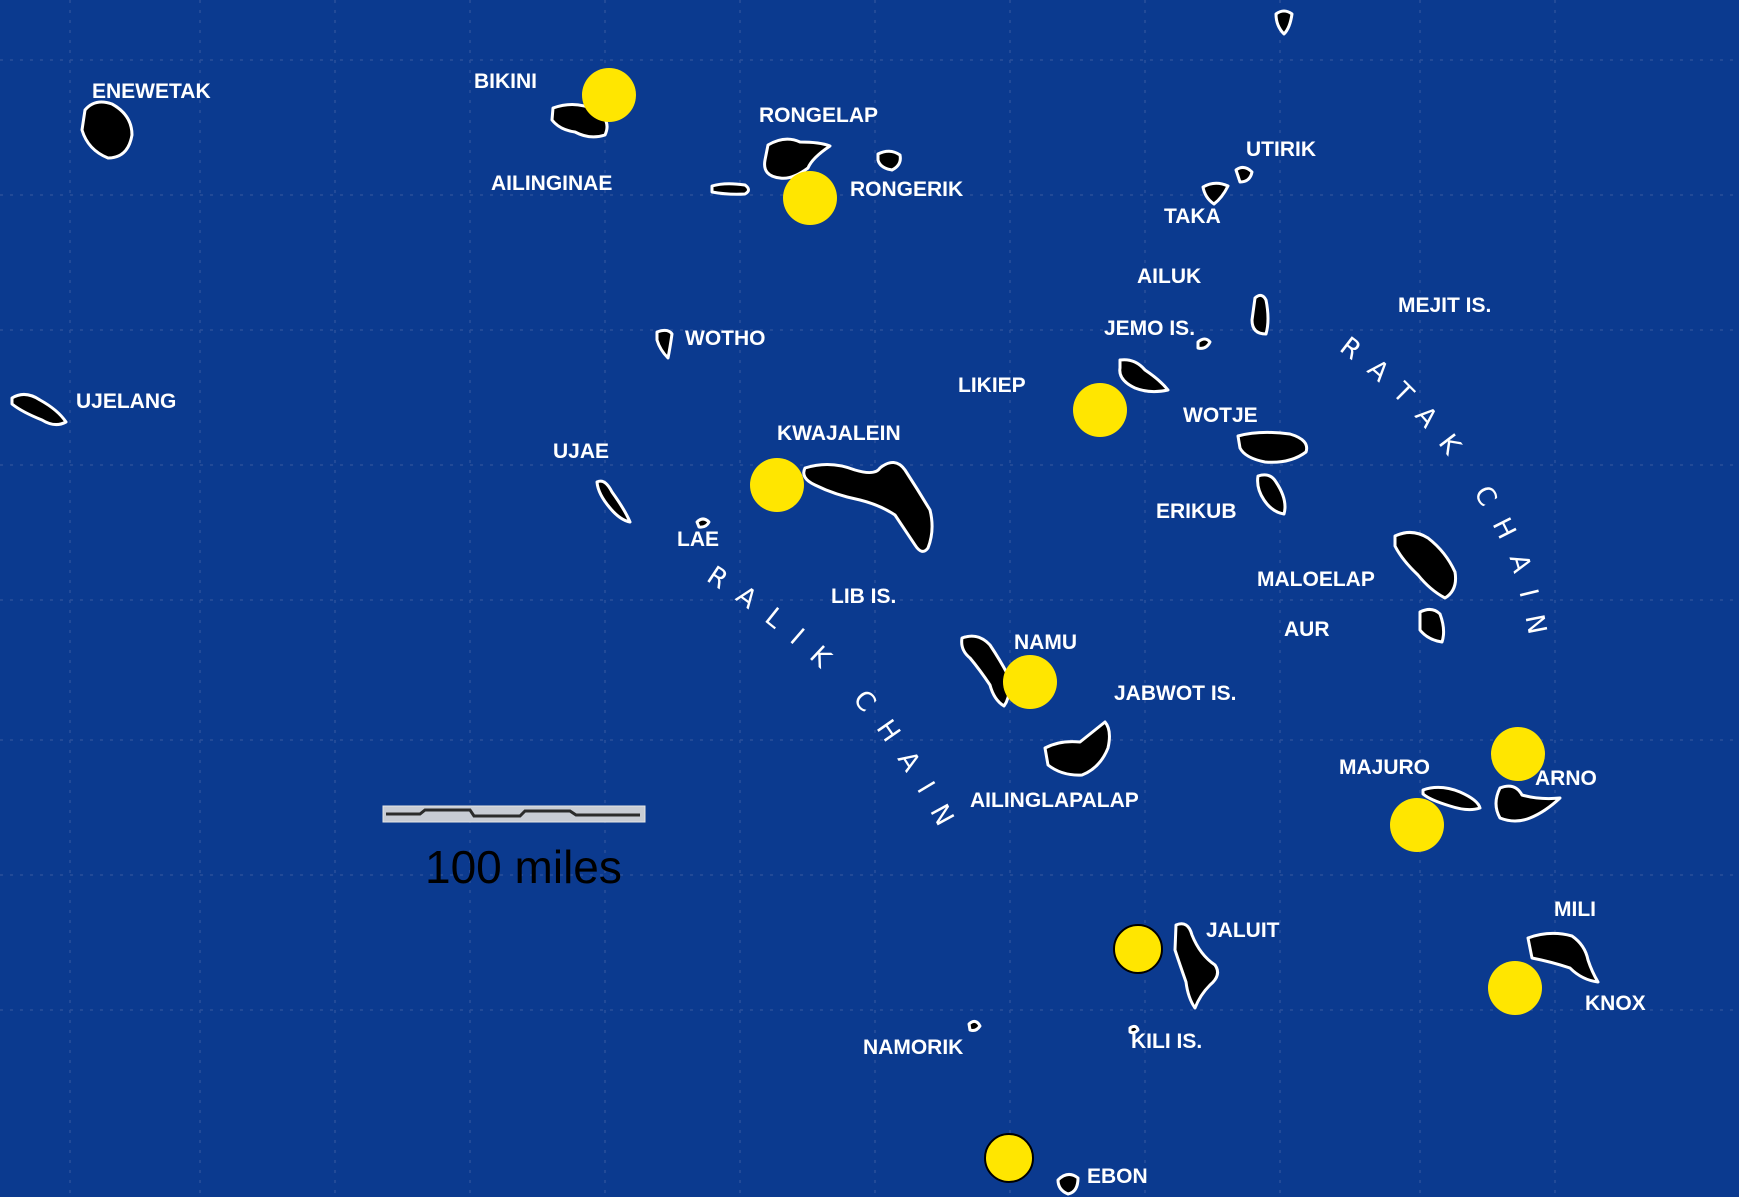 The image size is (1739, 1197). What do you see at coordinates (1054, 800) in the screenshot?
I see `label-ailinglapalap: AILINGLAPALAP` at bounding box center [1054, 800].